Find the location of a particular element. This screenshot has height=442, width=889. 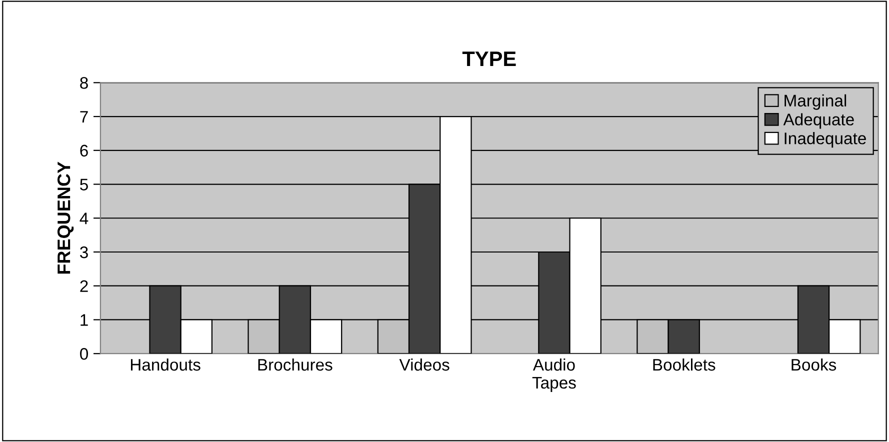

y-tick-label: 6 is located at coordinates (84, 150).